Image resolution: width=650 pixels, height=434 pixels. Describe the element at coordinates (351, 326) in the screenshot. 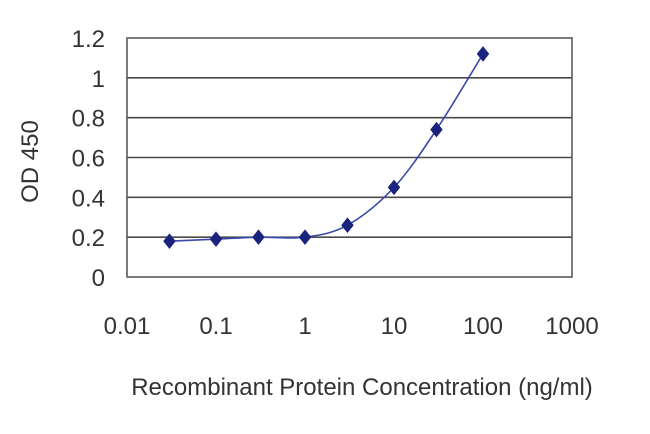

I see `x-tick-labels: 0.01 0.1 1 10 100 1000` at that location.